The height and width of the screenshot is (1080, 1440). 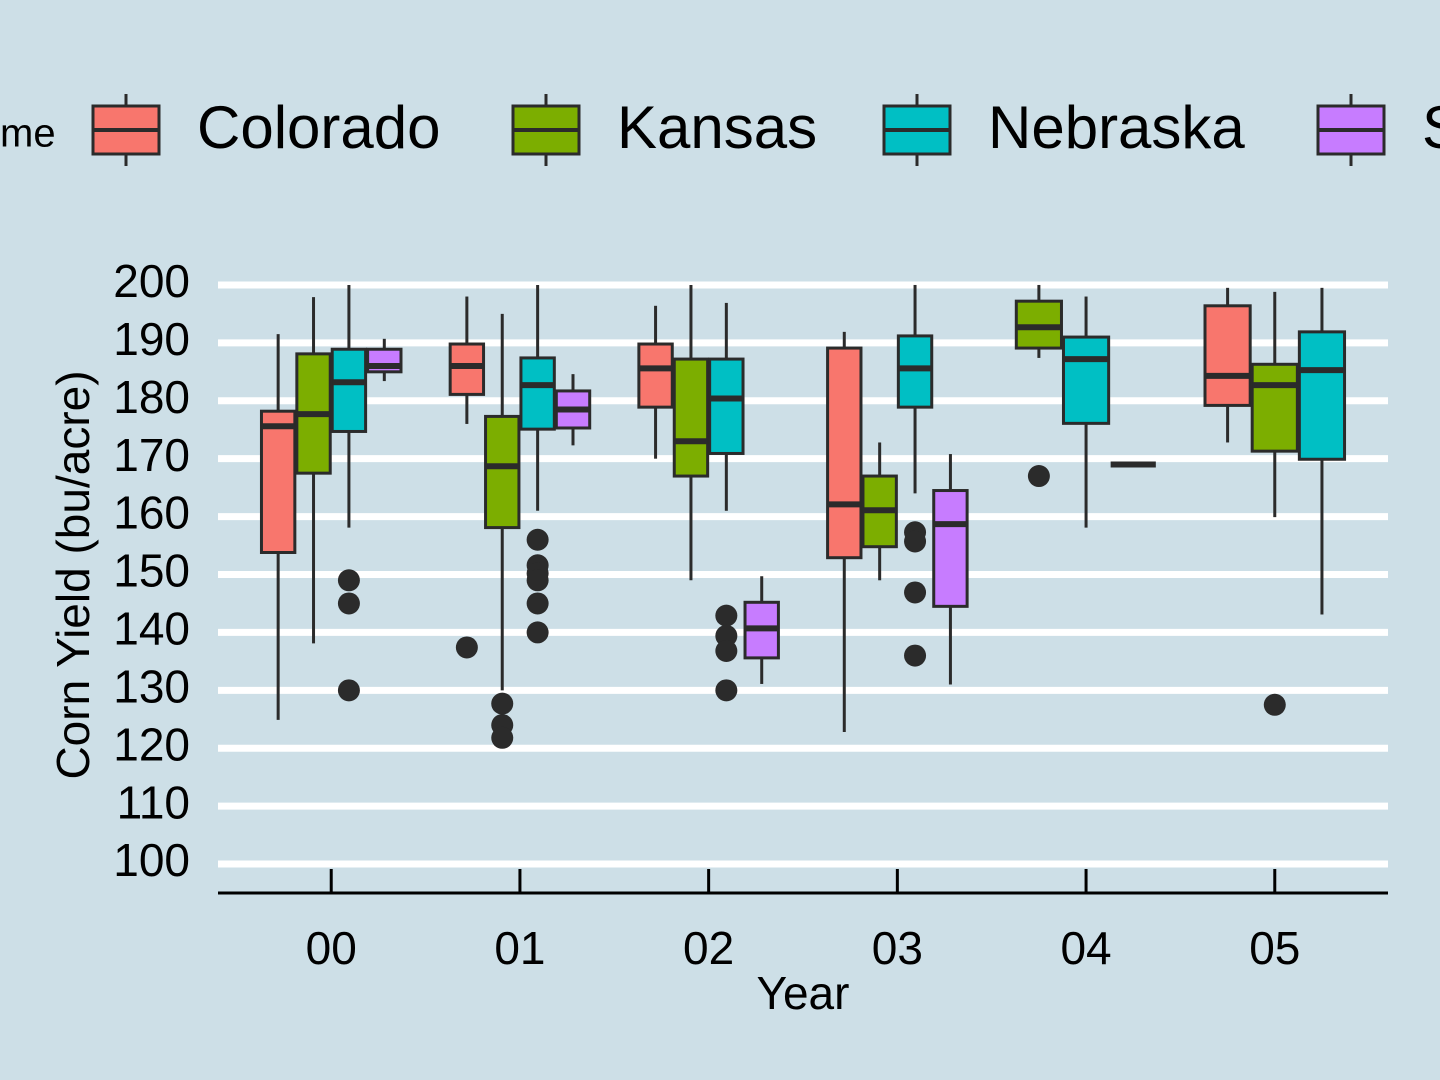 What do you see at coordinates (151, 571) in the screenshot?
I see `y-tick-label: 150` at bounding box center [151, 571].